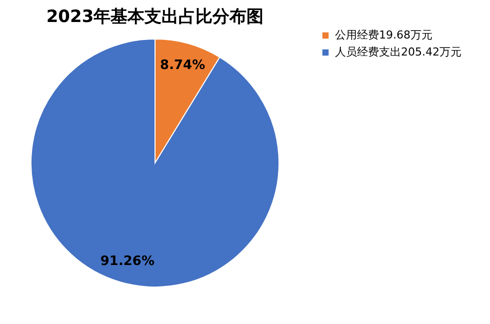 Image resolution: width=490 pixels, height=324 pixels. What do you see at coordinates (383, 35) in the screenshot?
I see `legend-label: 公用经费19.68万元` at bounding box center [383, 35].